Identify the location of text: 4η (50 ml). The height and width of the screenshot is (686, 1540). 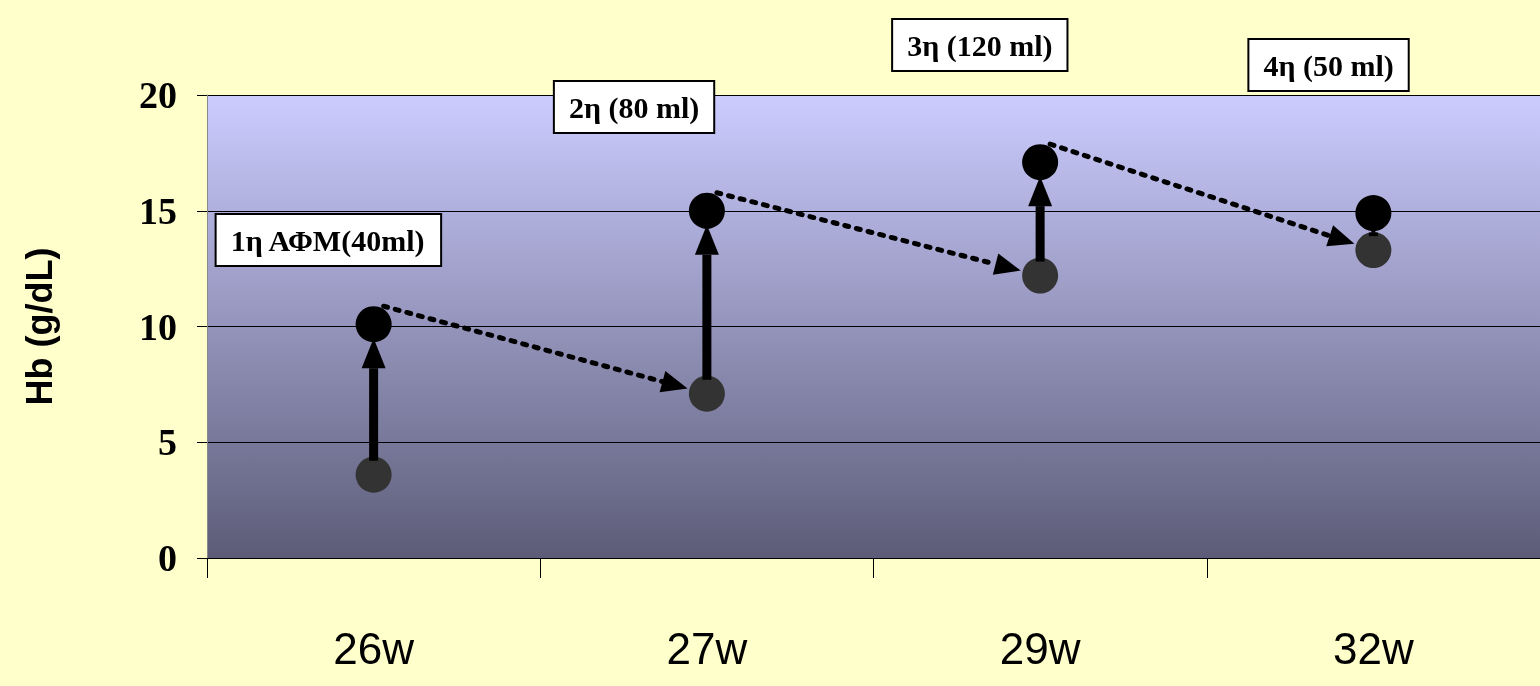
(1328, 65).